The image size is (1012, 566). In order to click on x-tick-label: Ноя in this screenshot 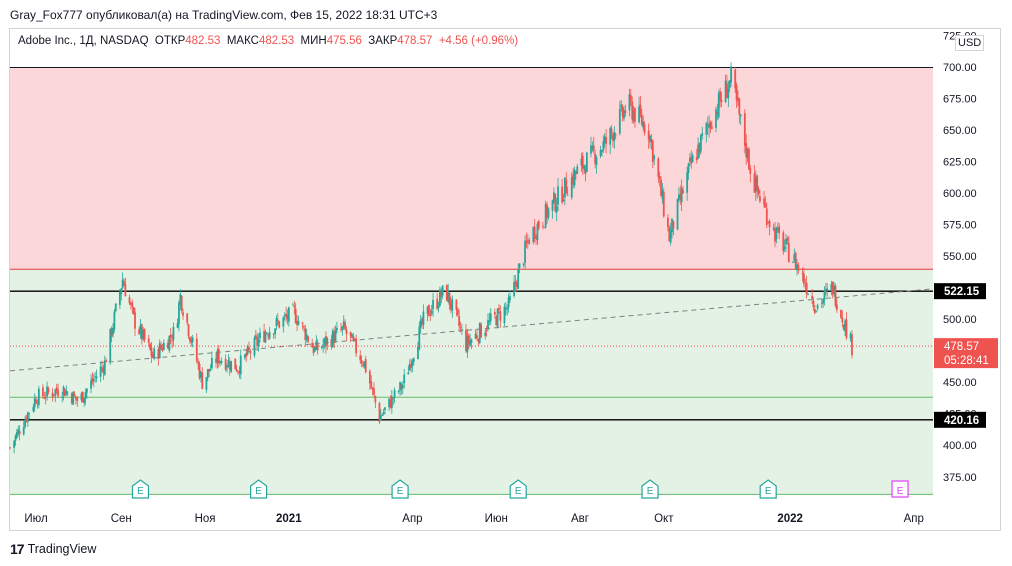, I will do `click(205, 519)`.